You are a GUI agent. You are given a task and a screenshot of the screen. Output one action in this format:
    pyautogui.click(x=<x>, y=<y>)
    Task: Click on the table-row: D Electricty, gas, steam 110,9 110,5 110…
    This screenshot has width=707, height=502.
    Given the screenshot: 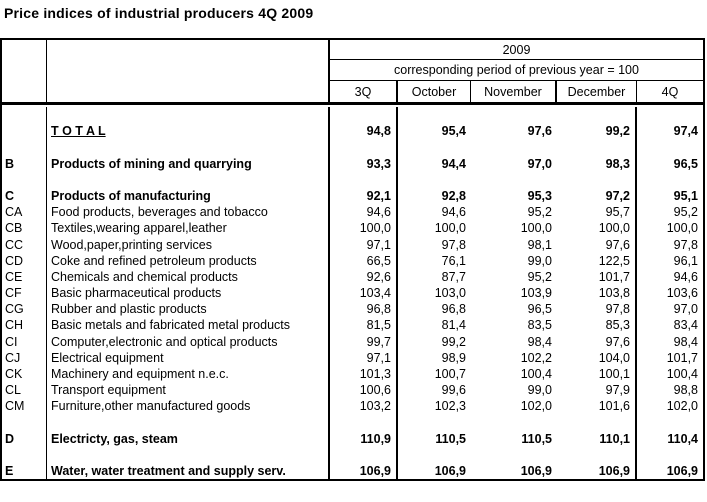 What is the action you would take?
    pyautogui.click(x=352, y=438)
    